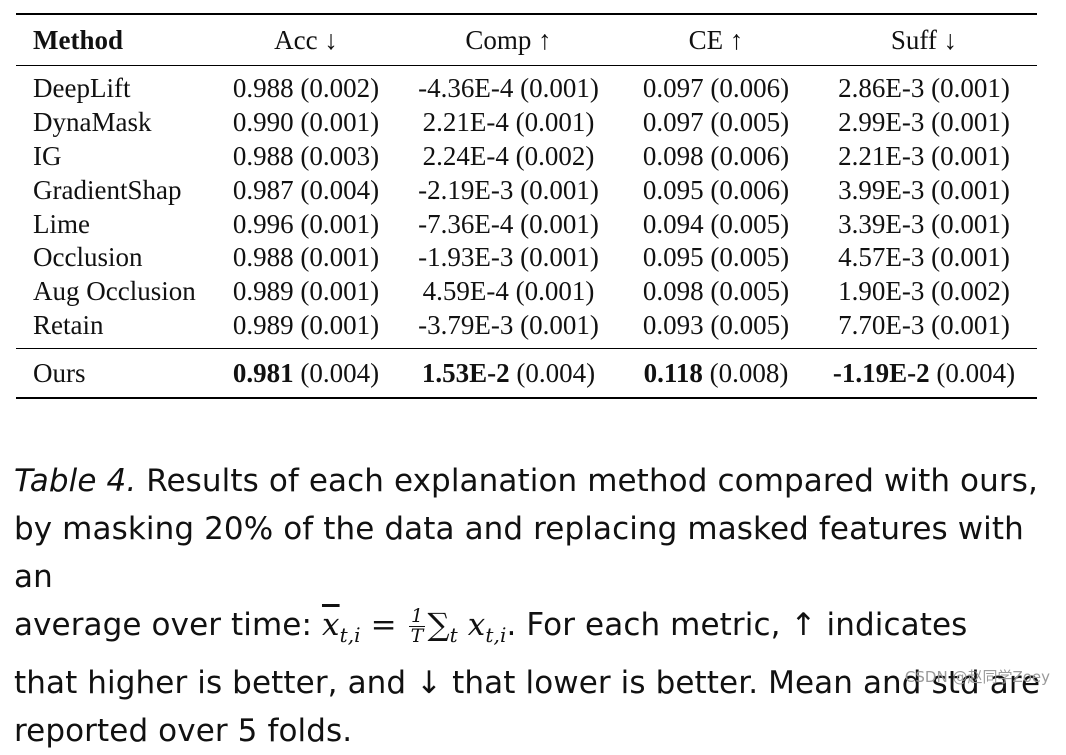  I want to click on header-comp: Comp ↑, so click(508, 39).